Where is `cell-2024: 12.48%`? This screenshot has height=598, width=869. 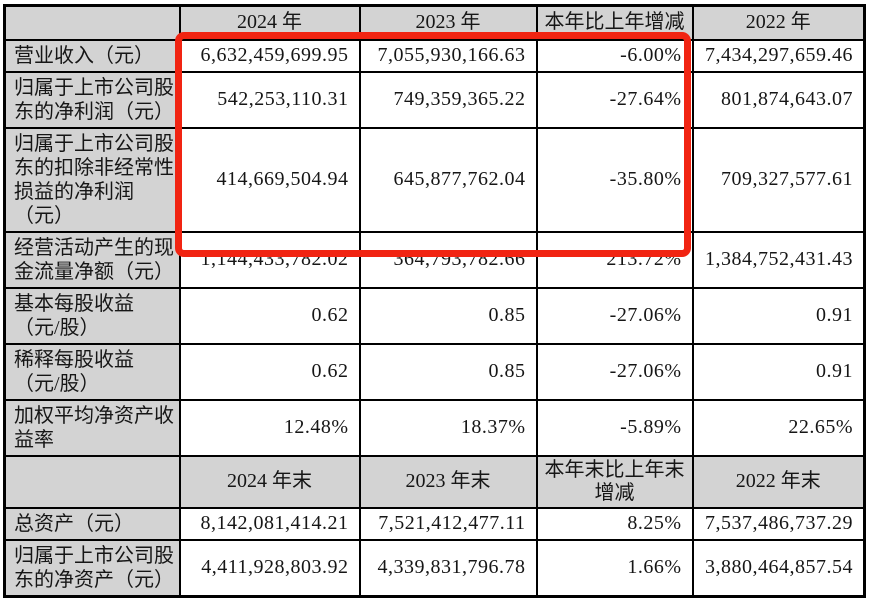
cell-2024: 12.48% is located at coordinates (269, 427).